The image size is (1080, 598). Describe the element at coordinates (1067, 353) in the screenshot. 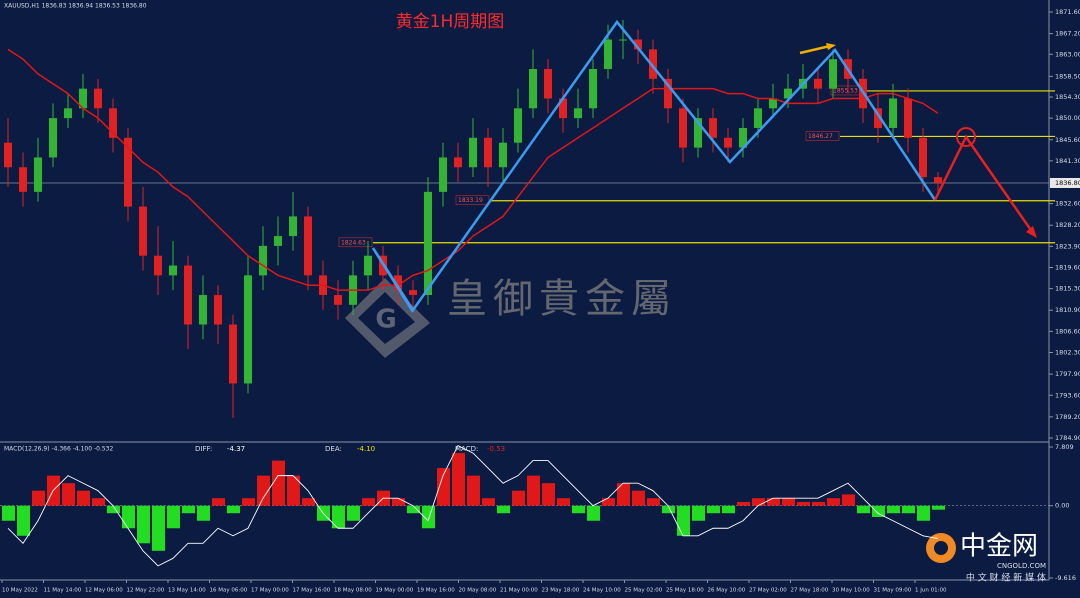

I see `y-tick-label: 1802.30` at that location.